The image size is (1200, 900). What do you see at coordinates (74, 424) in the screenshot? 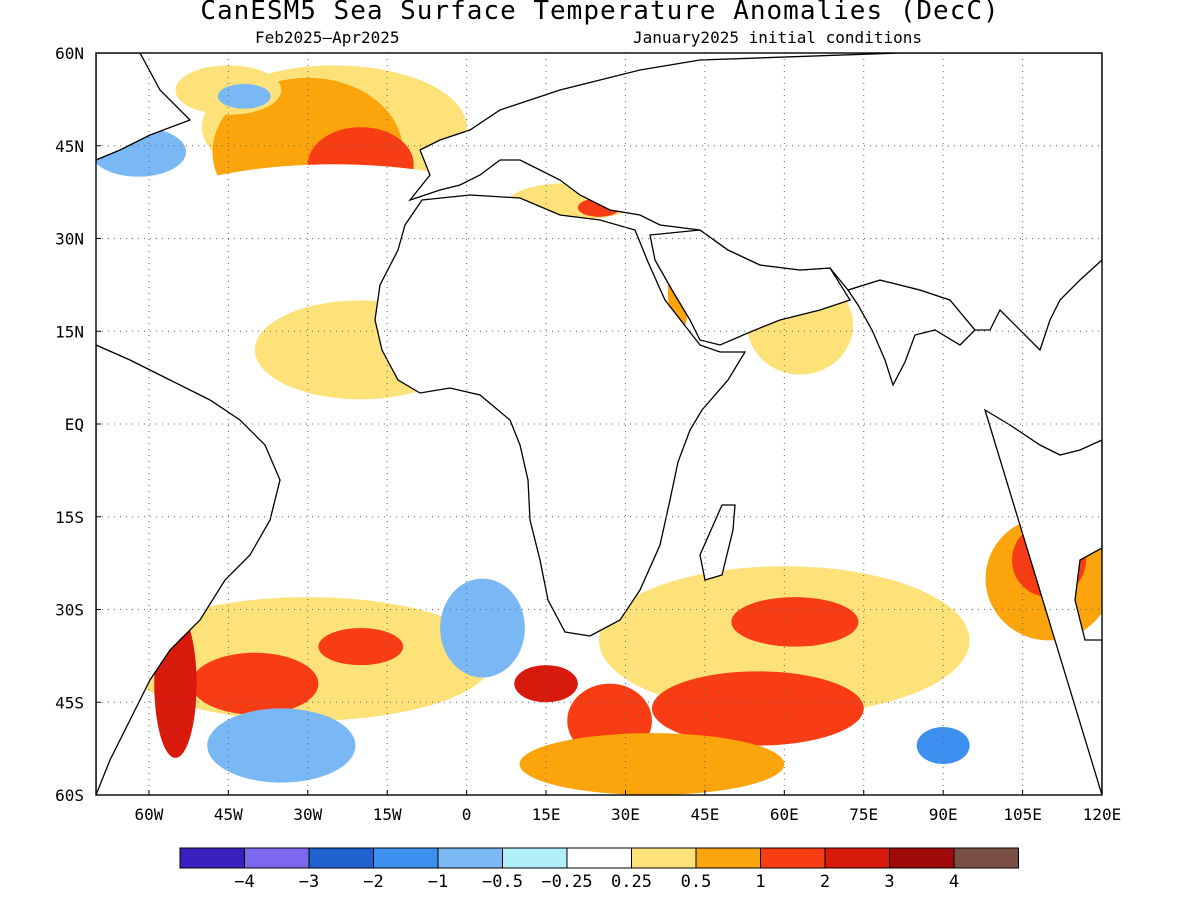
I see `lat-tick-label: EQ` at bounding box center [74, 424].